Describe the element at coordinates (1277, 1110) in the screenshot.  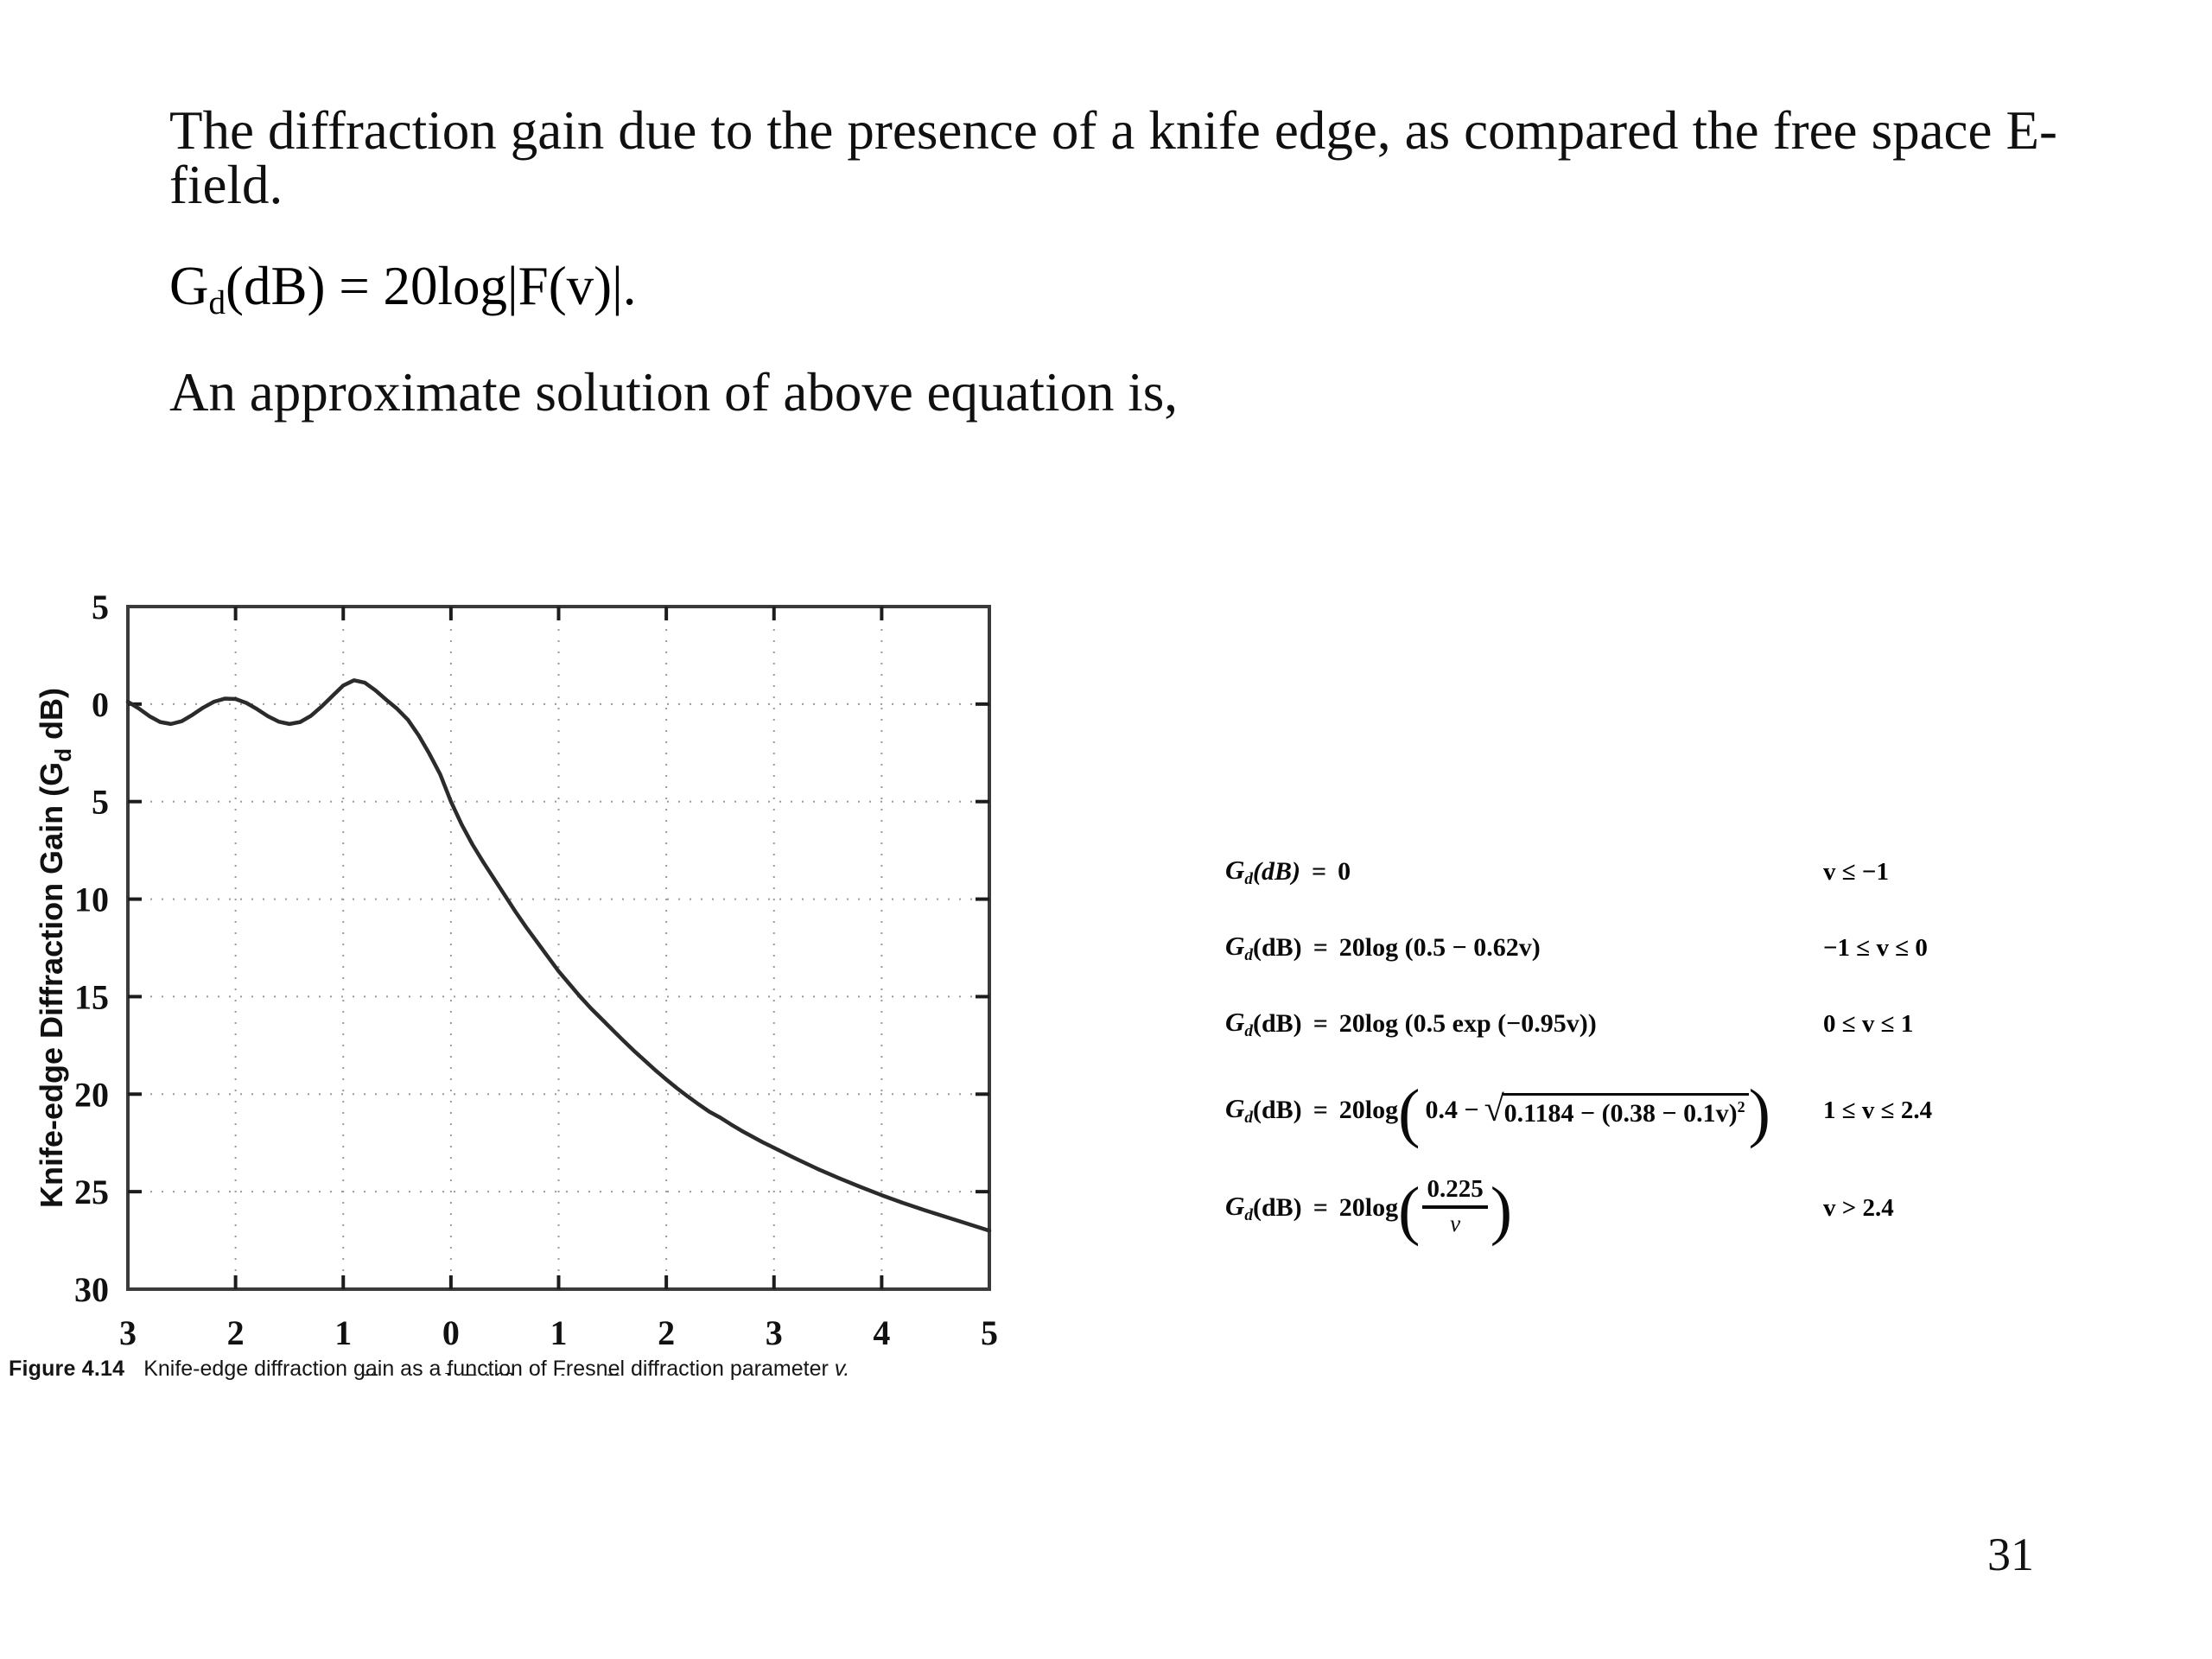
I see `db-label-4: (dB)` at that location.